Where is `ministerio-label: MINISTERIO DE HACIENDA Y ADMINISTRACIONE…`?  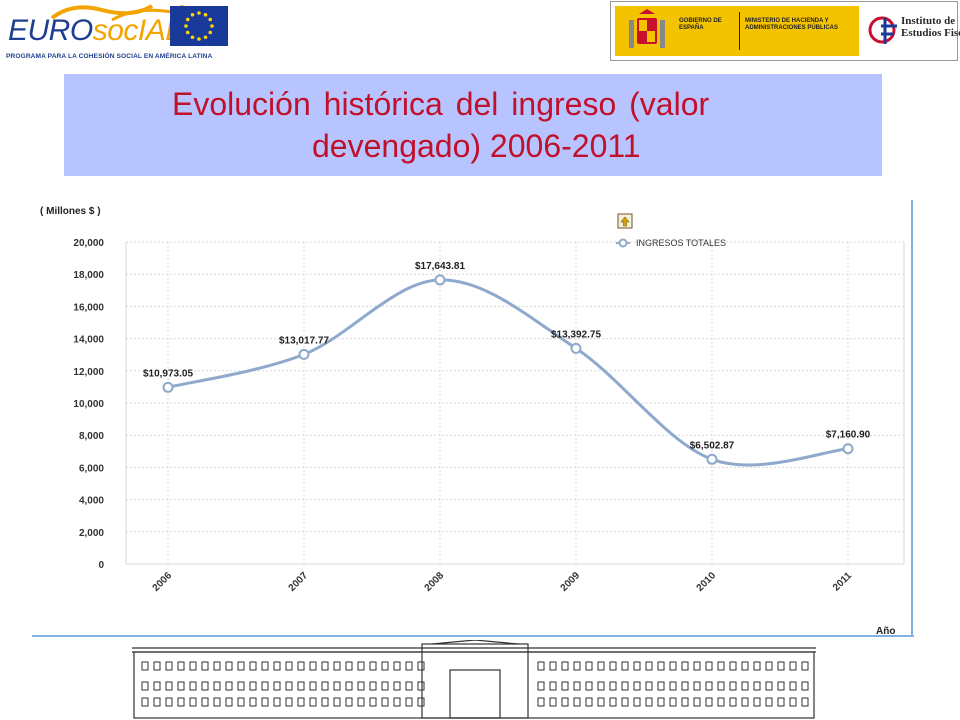
ministerio-label: MINISTERIO DE HACIENDA Y ADMINISTRACIONE… is located at coordinates (792, 24).